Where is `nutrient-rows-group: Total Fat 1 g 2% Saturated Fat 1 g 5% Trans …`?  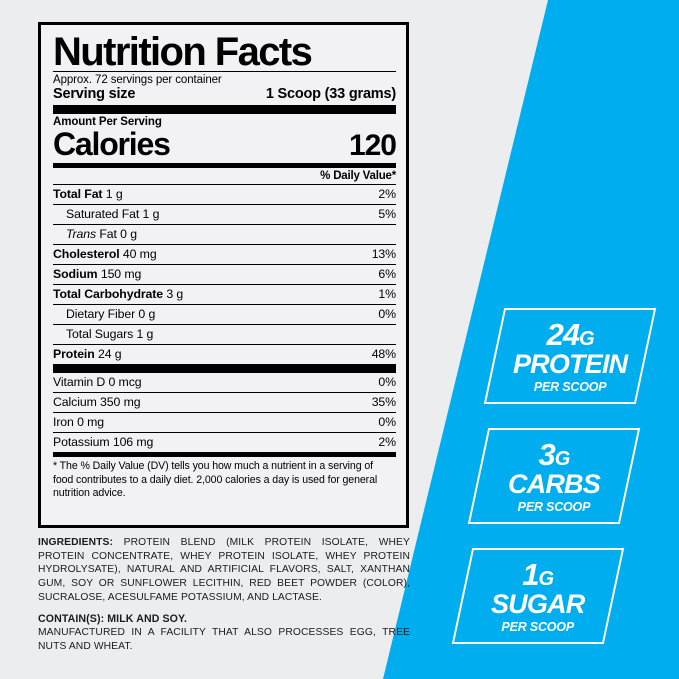 nutrient-rows-group: Total Fat 1 g 2% Saturated Fat 1 g 5% Trans … is located at coordinates (224, 273).